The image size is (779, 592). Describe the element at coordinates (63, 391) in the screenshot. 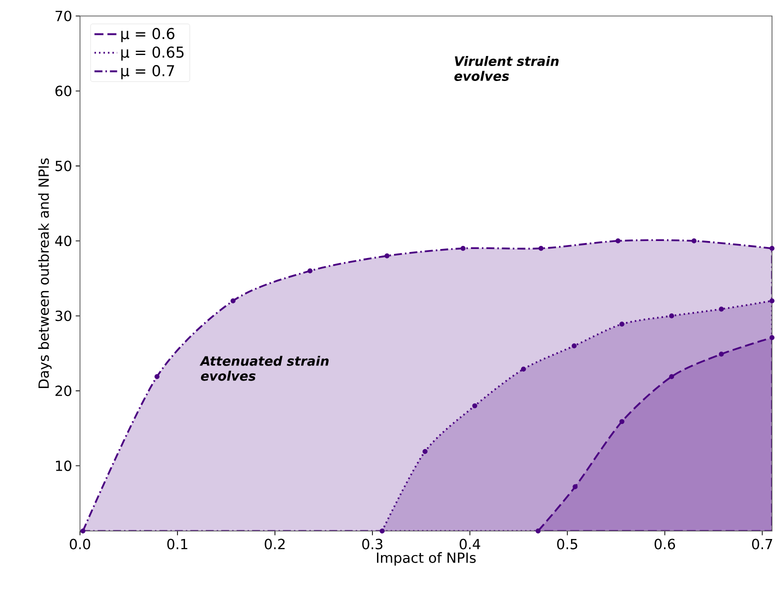

I see `y-tick-label: 20` at that location.